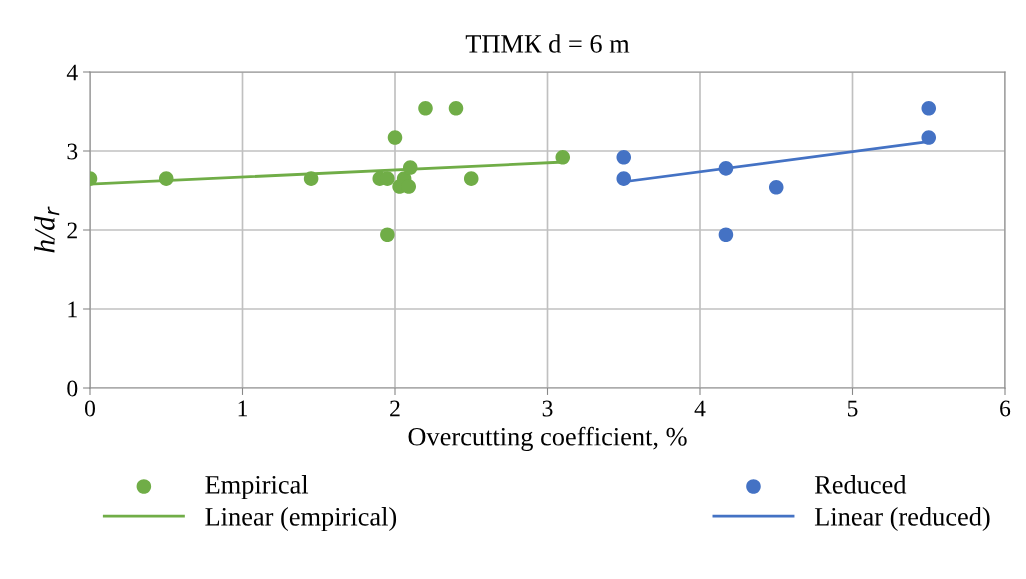 Image resolution: width=1026 pixels, height=579 pixels. I want to click on x-tick-label: 3, so click(547, 408).